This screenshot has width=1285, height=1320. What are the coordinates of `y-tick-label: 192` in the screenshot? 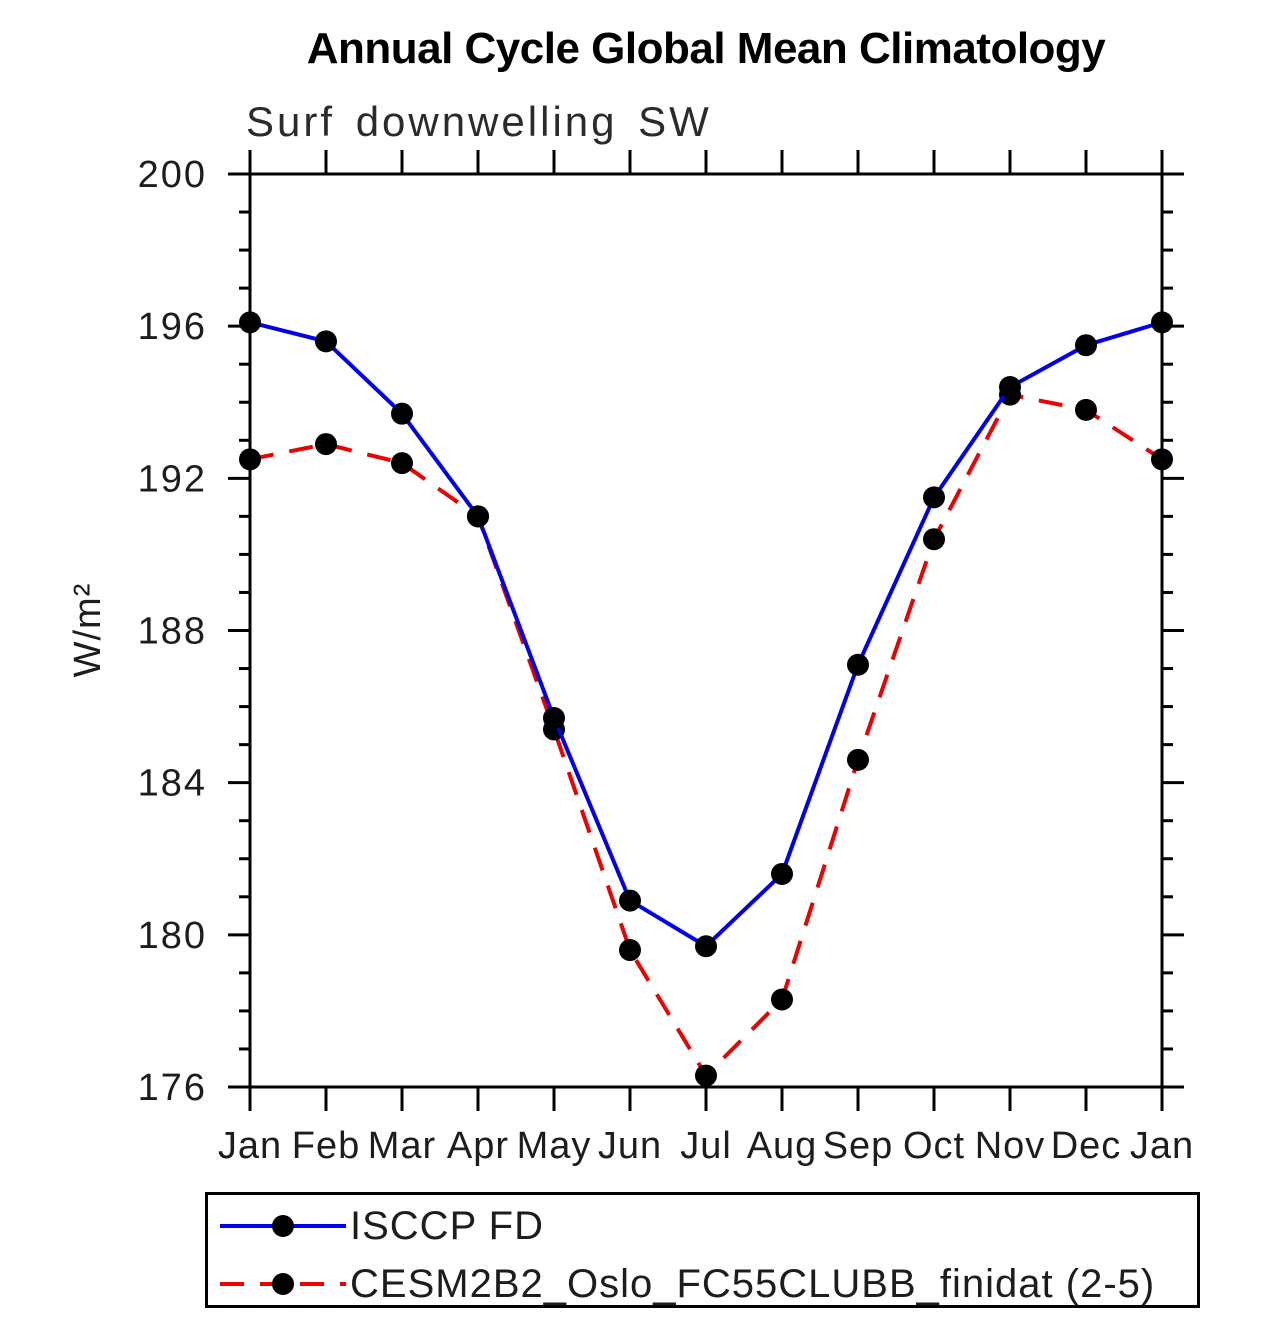 It's located at (172, 479).